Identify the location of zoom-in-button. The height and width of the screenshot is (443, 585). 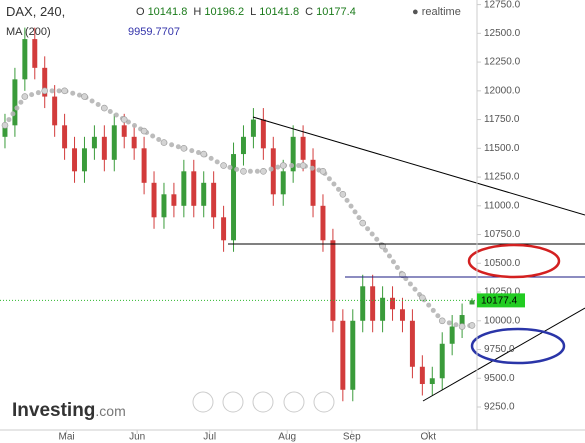
(294, 402).